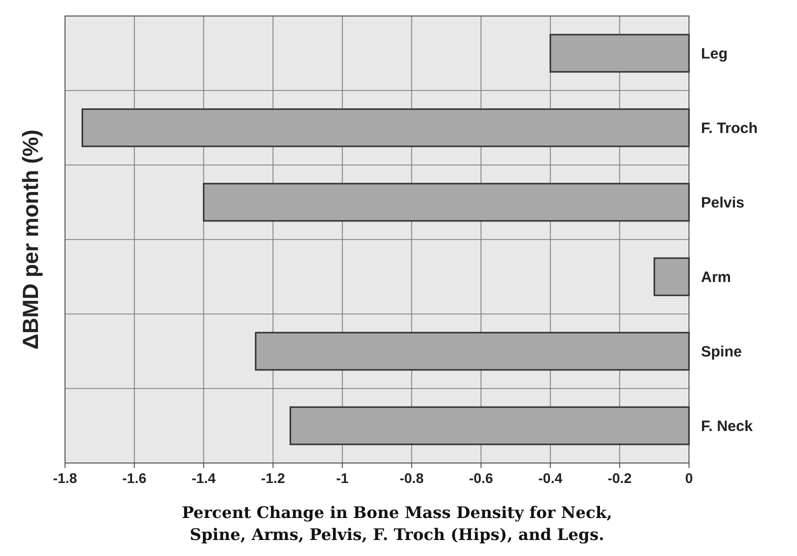 The image size is (797, 556). I want to click on x-tick-label: -1.2, so click(273, 478).